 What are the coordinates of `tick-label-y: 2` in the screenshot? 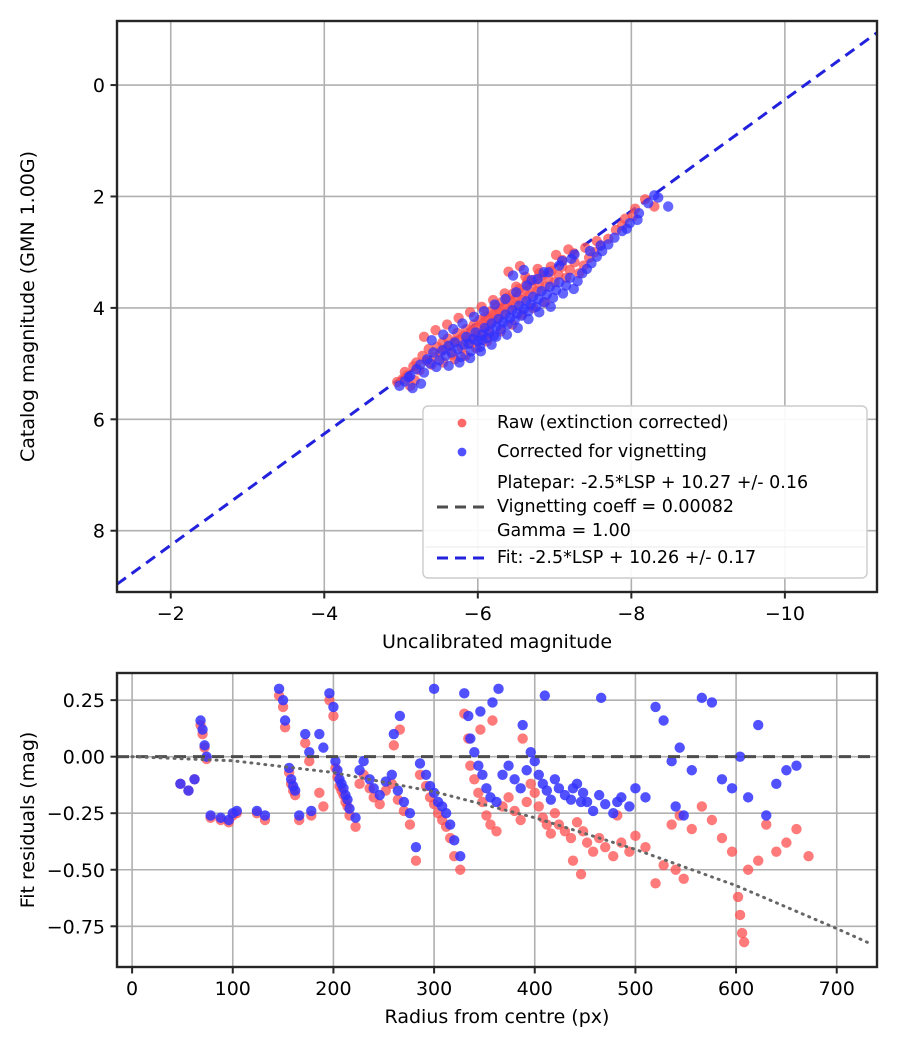 It's located at (99, 197).